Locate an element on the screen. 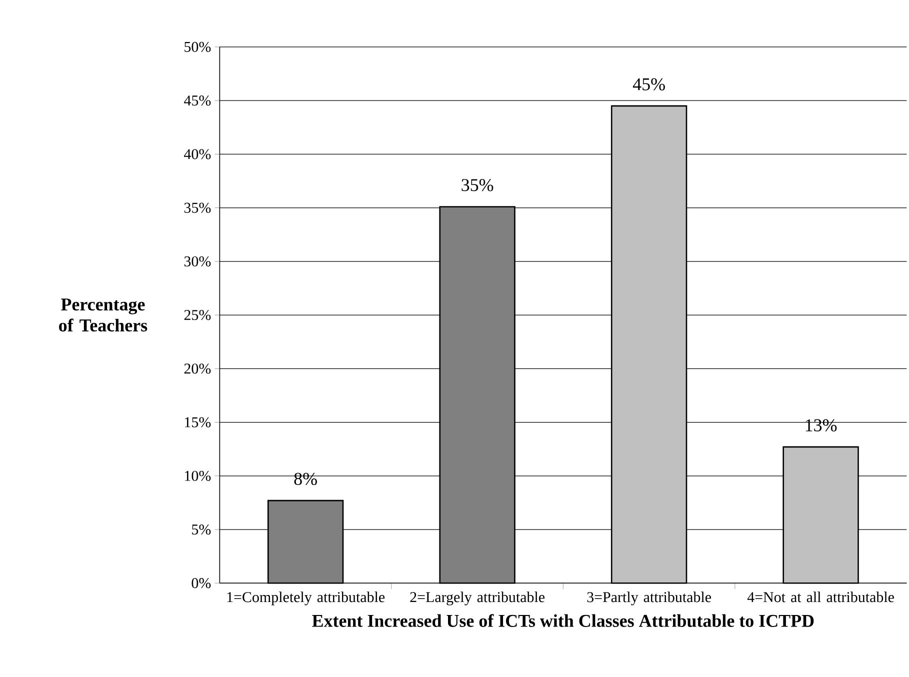  data-label: 8% is located at coordinates (305, 479).